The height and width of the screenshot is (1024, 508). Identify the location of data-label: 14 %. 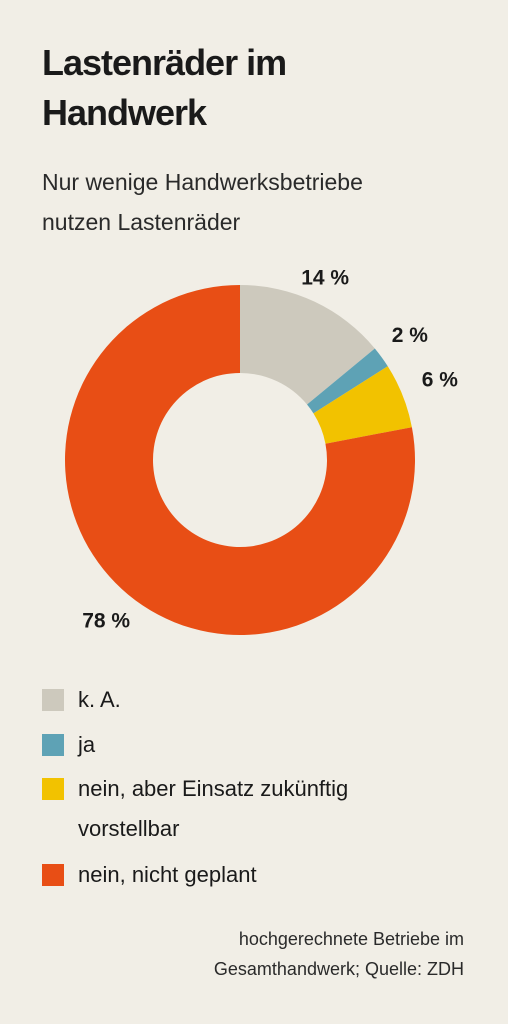
(325, 278).